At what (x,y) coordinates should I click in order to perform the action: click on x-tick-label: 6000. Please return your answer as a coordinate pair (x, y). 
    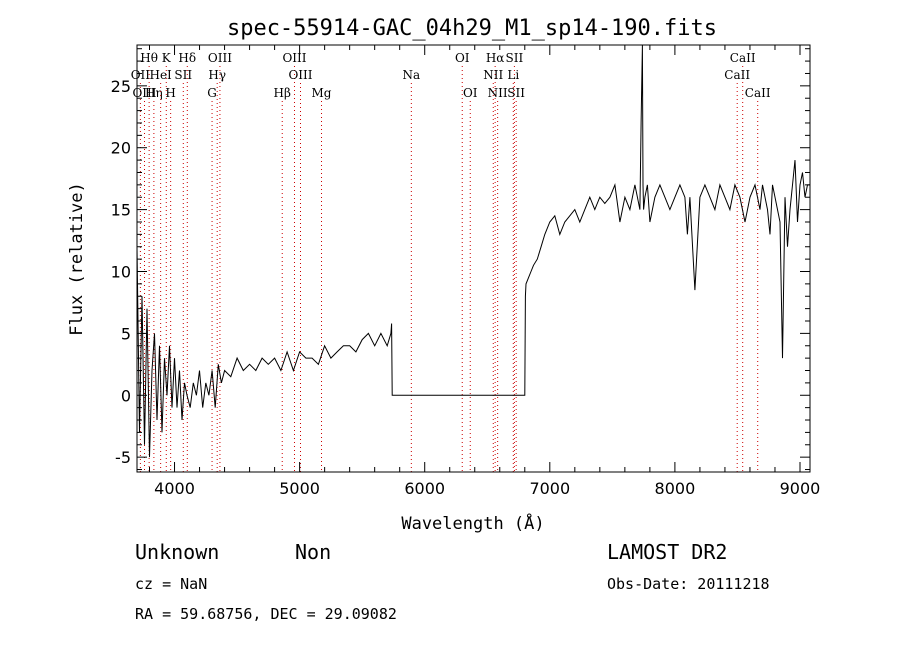
    Looking at the image, I should click on (424, 488).